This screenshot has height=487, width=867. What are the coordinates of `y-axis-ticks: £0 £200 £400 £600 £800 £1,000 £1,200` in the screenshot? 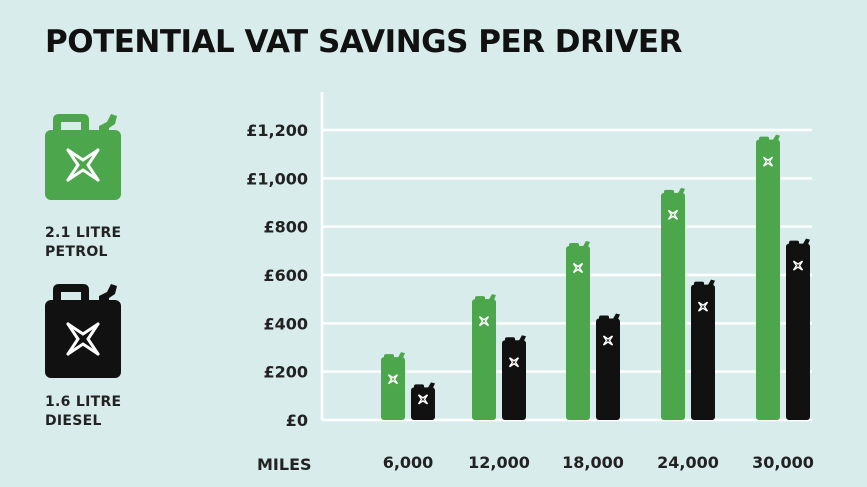 It's located at (277, 275).